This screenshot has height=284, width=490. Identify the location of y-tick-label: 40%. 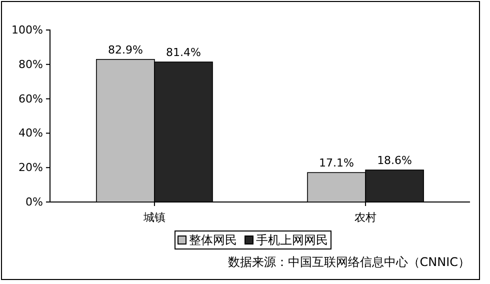
(30, 133).